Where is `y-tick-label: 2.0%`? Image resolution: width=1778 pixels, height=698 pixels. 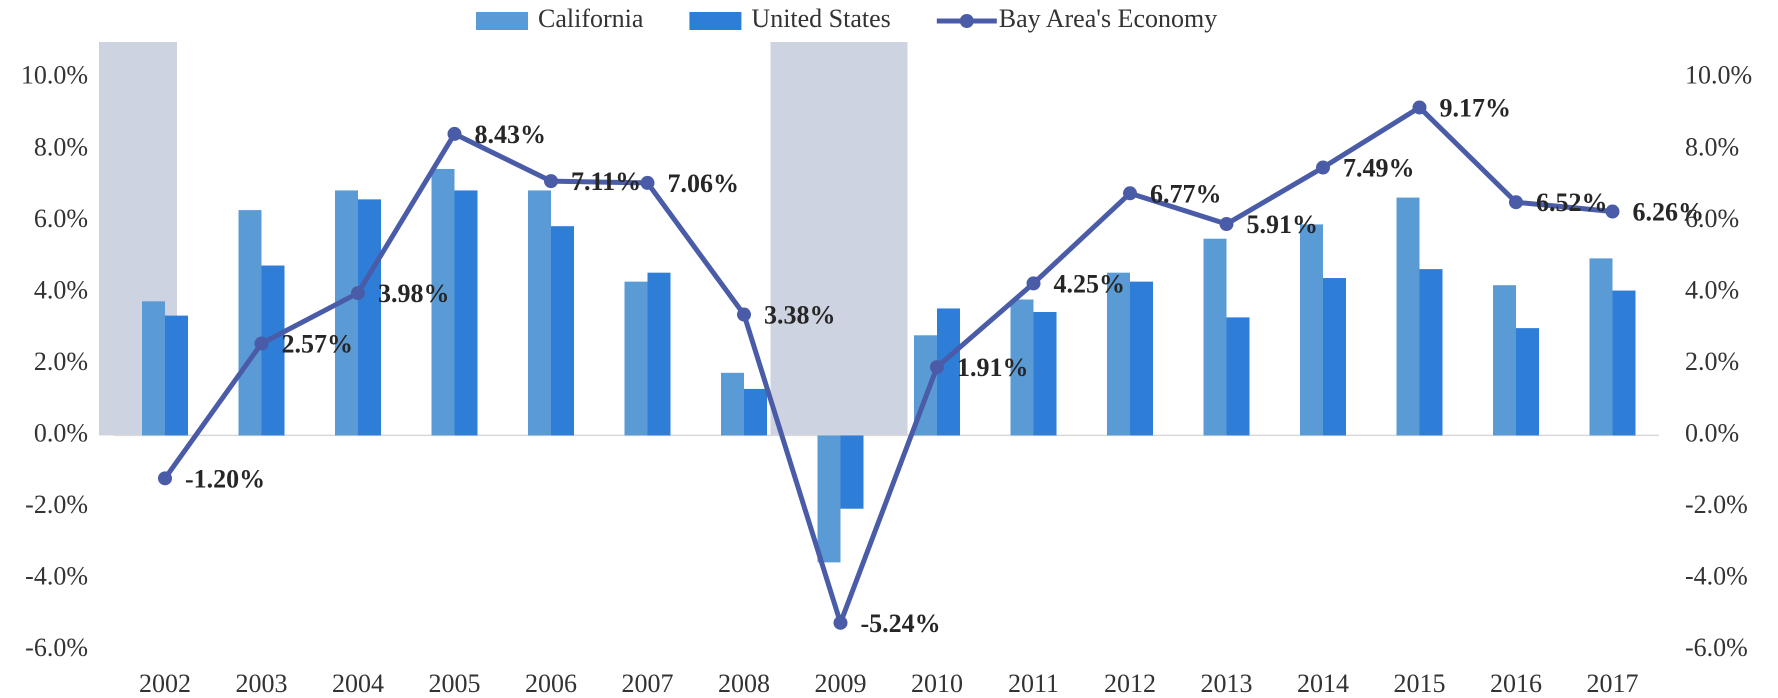 y-tick-label: 2.0% is located at coordinates (61, 361).